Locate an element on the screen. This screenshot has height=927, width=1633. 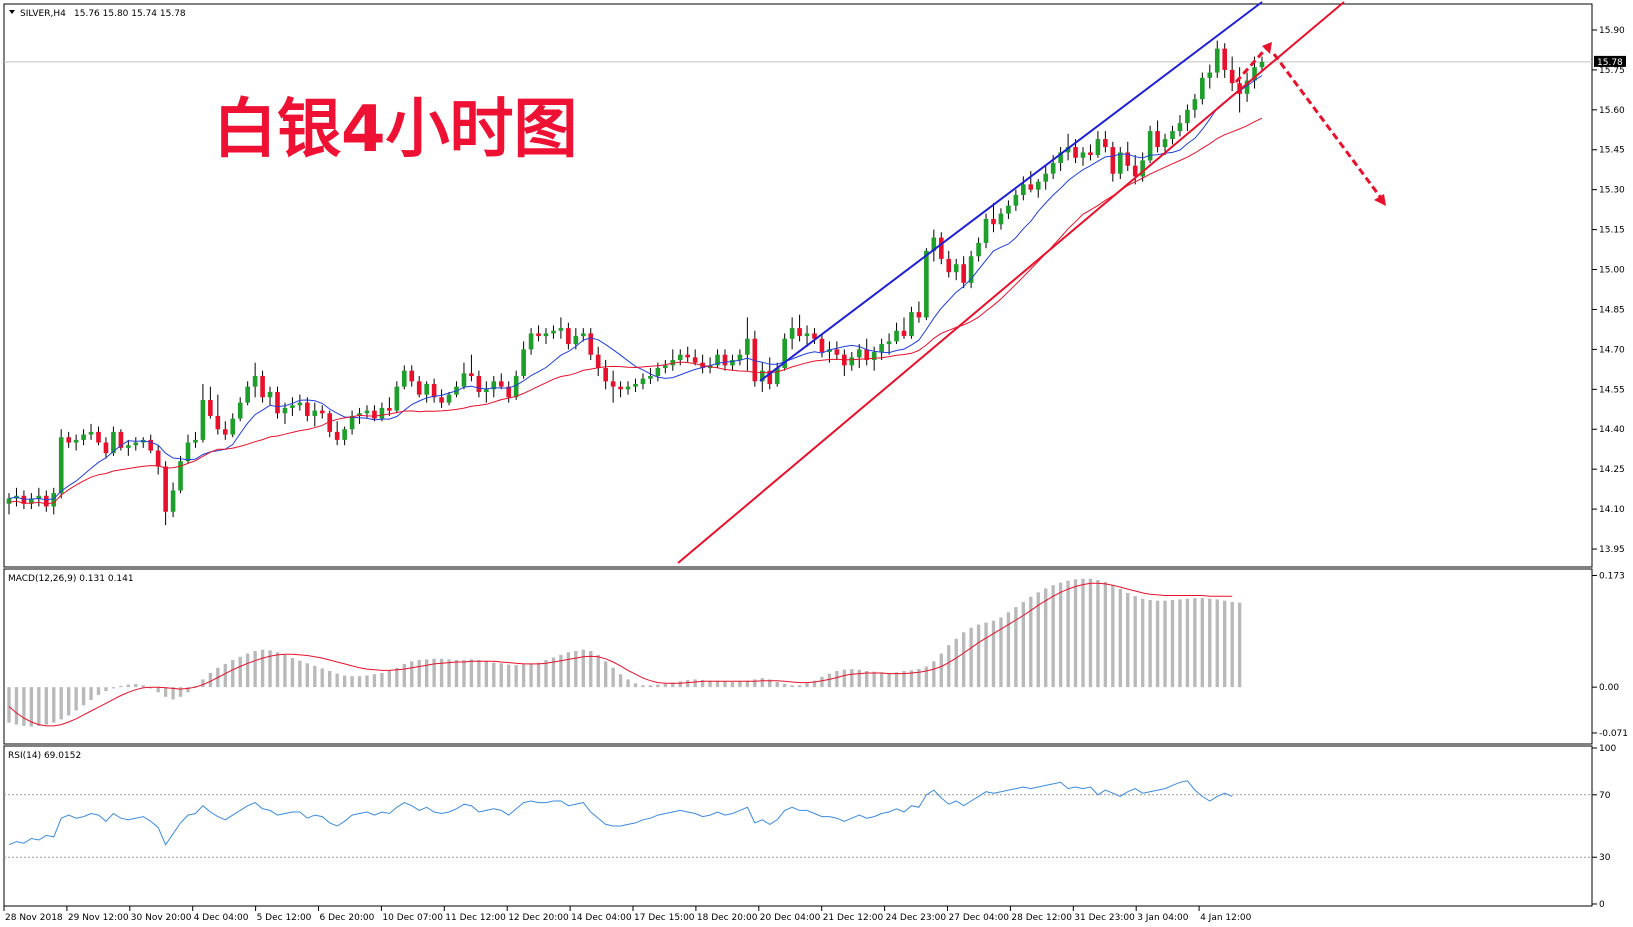
current-price-tag-text: 15.78 is located at coordinates (1610, 63).